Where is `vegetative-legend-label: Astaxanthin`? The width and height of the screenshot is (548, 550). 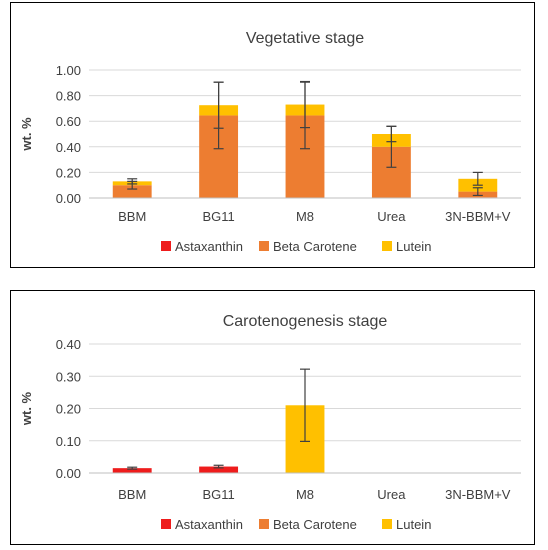
vegetative-legend-label: Astaxanthin is located at coordinates (209, 246).